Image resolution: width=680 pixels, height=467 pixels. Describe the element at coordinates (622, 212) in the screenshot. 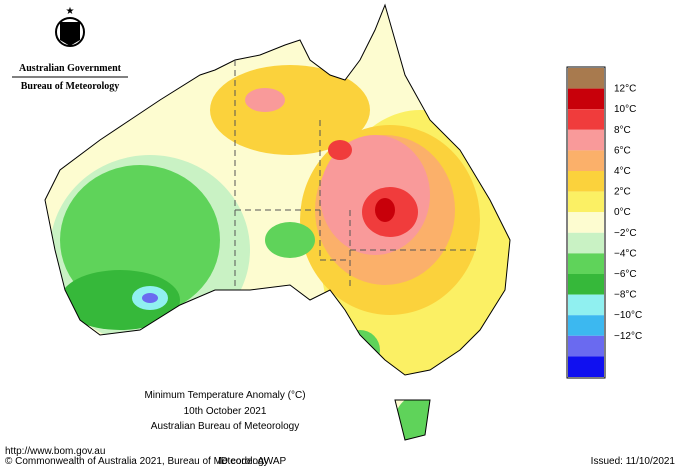

I see `legend-label: 0°C` at that location.